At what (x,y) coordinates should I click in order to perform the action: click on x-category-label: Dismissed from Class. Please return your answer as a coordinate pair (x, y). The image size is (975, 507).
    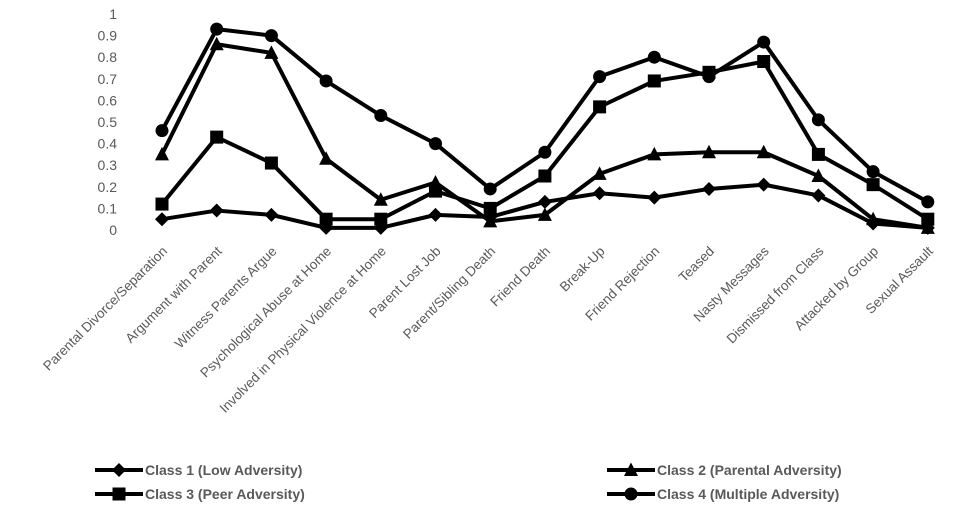
    Looking at the image, I should click on (775, 294).